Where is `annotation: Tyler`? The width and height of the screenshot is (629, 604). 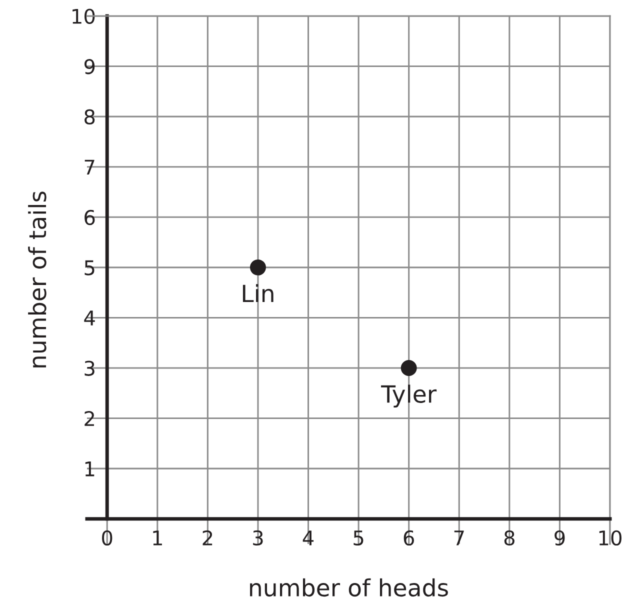
annotation: Tyler is located at coordinates (409, 396).